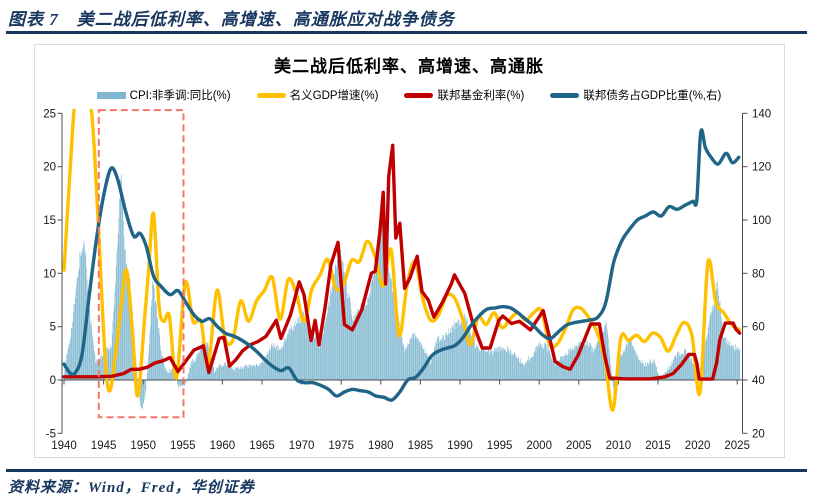 The height and width of the screenshot is (503, 814). Describe the element at coordinates (565, 95) in the screenshot. I see `debt-line-swatch-icon` at that location.